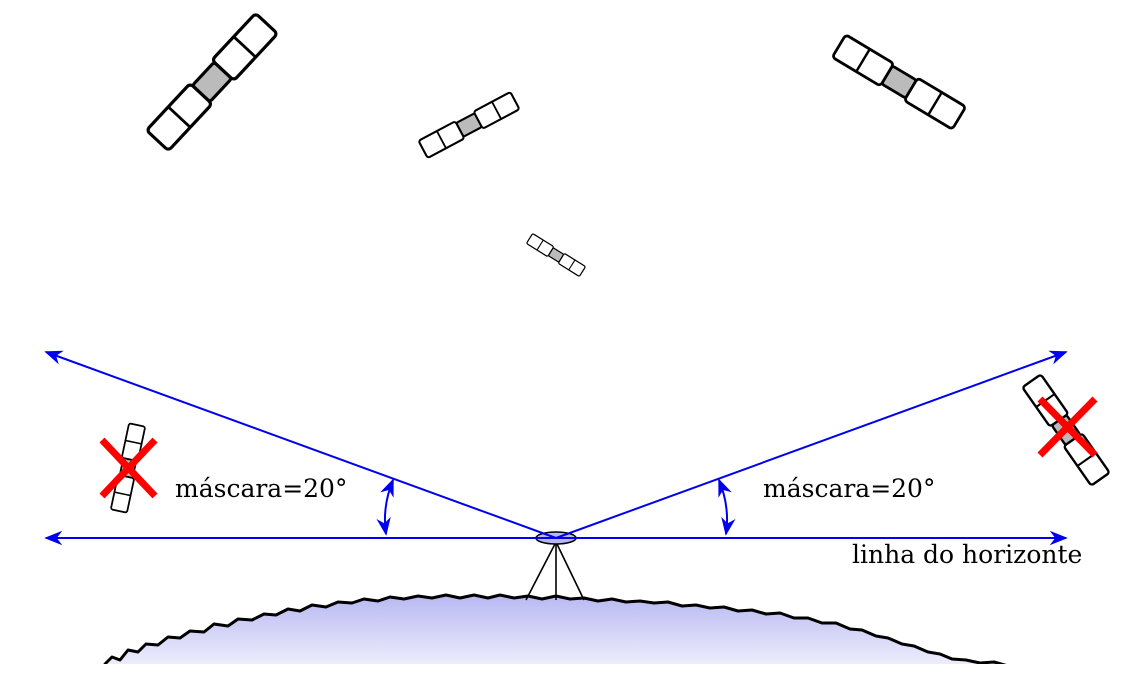 The image size is (1134, 688). What do you see at coordinates (555, 566) in the screenshot?
I see `gps-antenna-tripod-icon` at bounding box center [555, 566].